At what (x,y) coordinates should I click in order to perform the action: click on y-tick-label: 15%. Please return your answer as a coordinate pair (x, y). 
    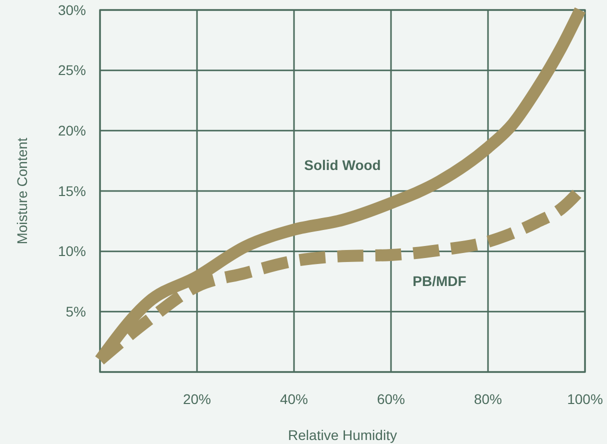
    Looking at the image, I should click on (72, 190).